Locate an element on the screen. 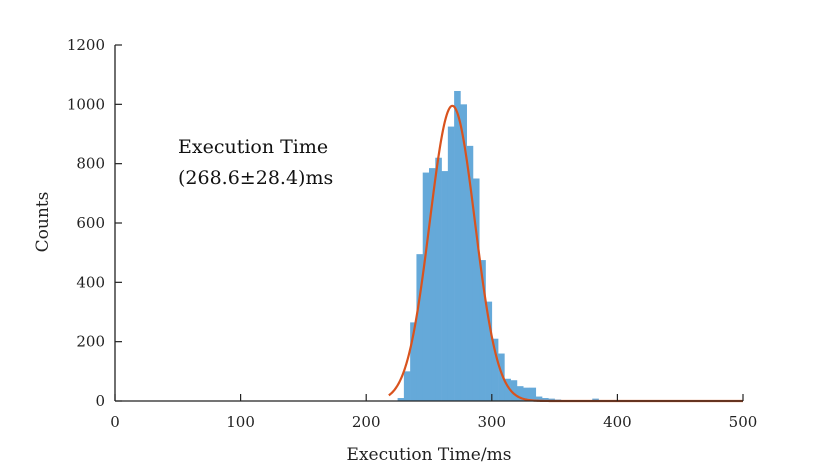  y-tick-label: 1000 is located at coordinates (86, 104).